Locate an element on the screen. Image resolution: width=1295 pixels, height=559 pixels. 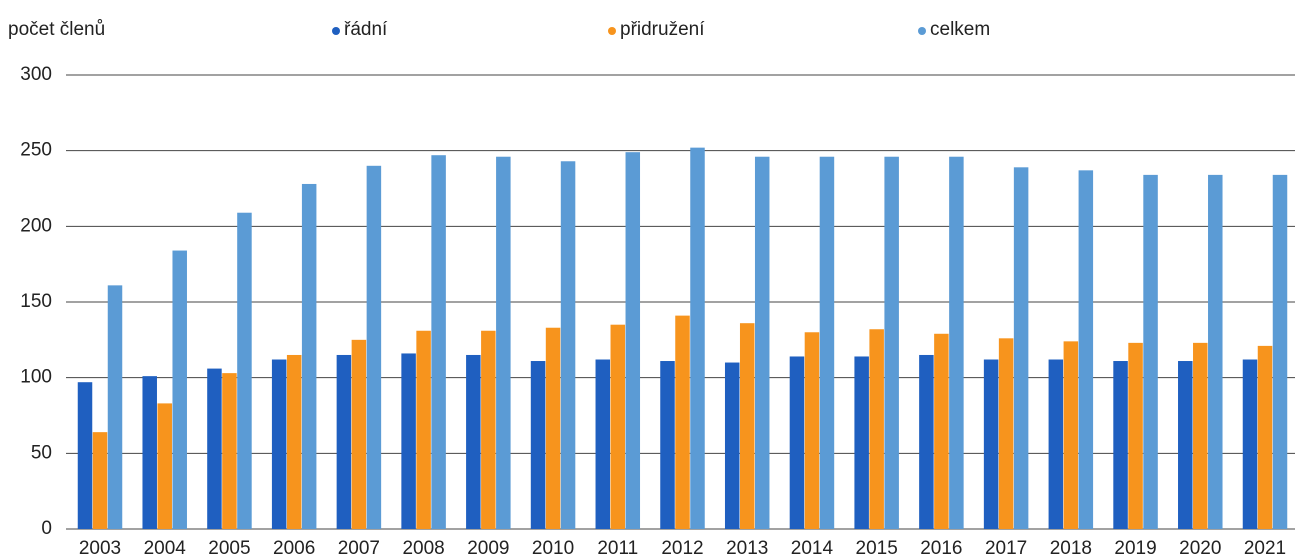
x-tick-label: 2017 is located at coordinates (1006, 548).